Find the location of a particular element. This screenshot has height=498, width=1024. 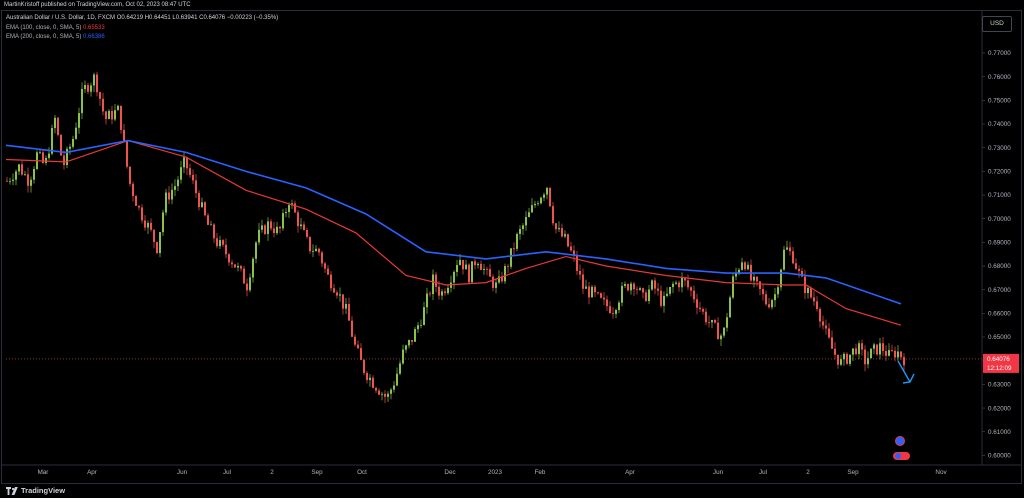

price-tick-label: 0.68000 is located at coordinates (999, 266).